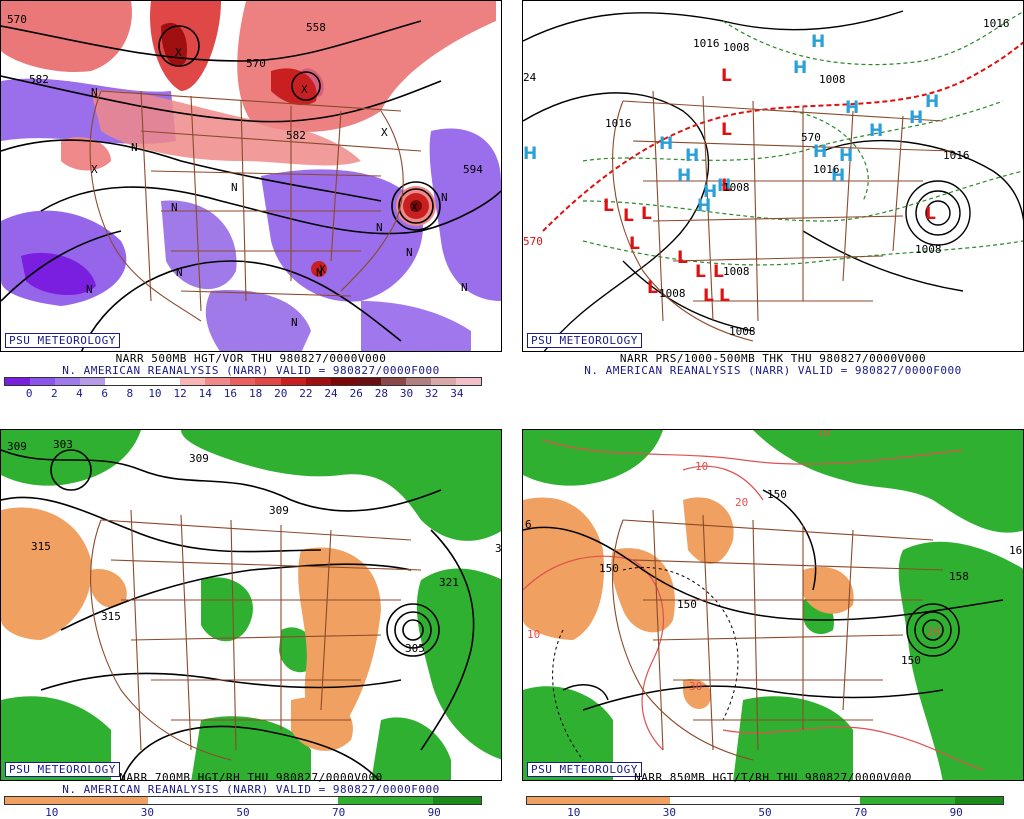  I want to click on svg-text: 150, so click(777, 494).